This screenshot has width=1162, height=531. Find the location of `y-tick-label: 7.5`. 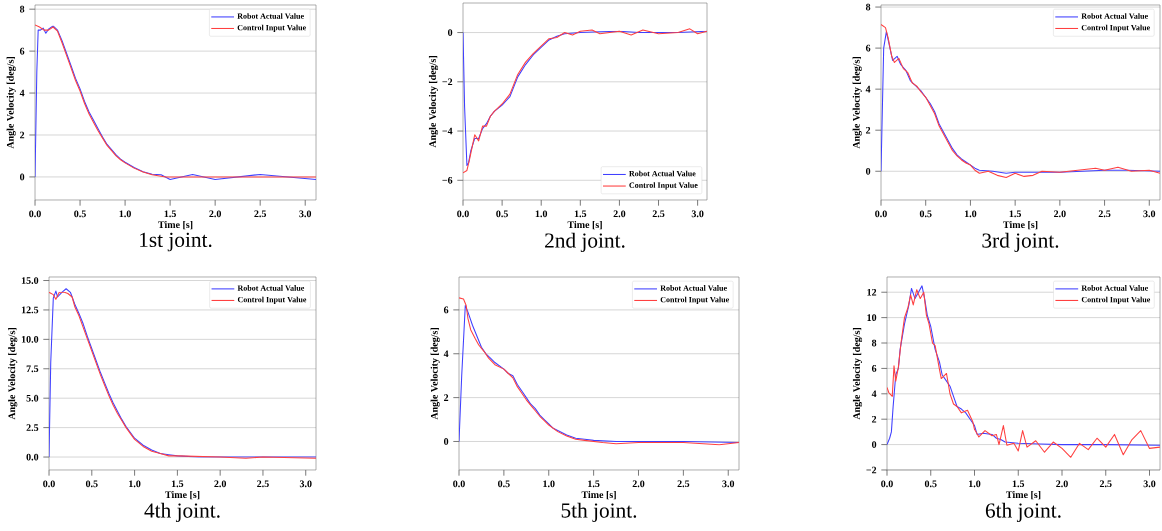

y-tick-label: 7.5 is located at coordinates (32, 369).